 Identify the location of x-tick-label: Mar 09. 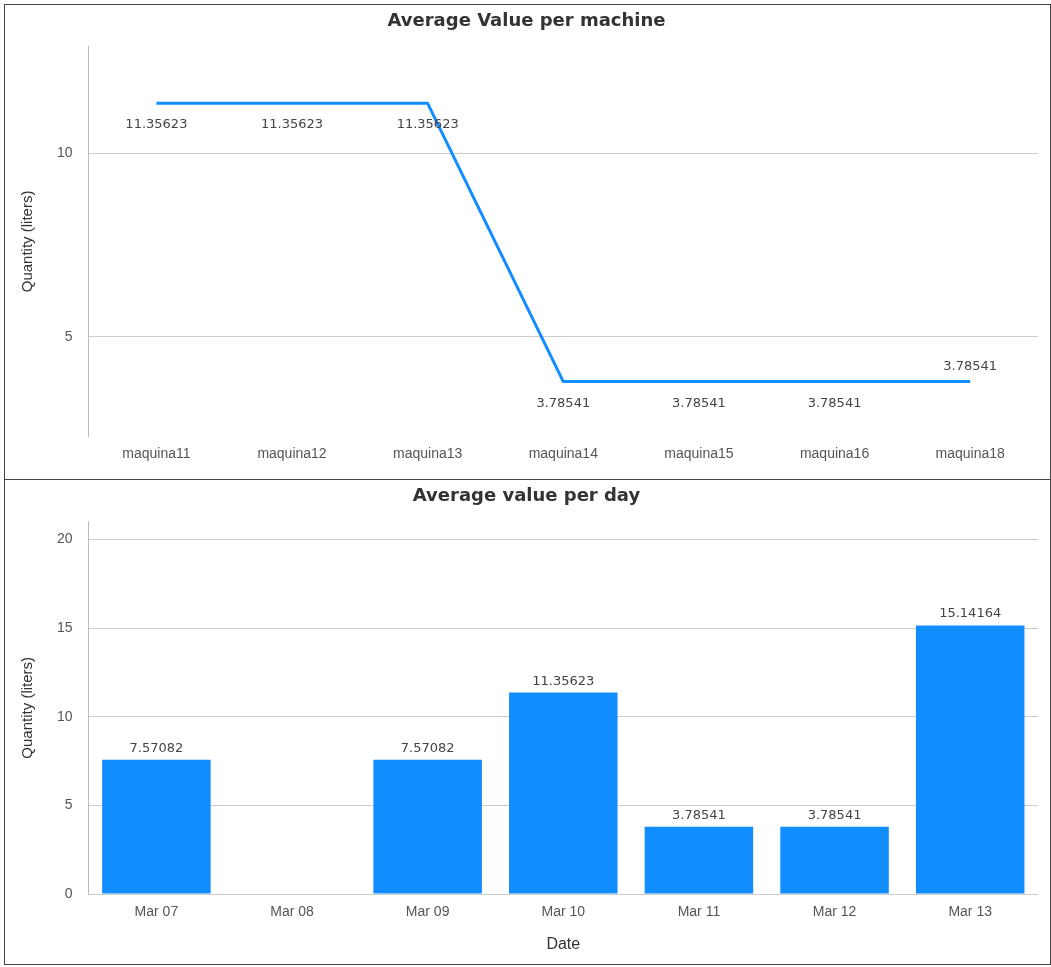
(427, 911).